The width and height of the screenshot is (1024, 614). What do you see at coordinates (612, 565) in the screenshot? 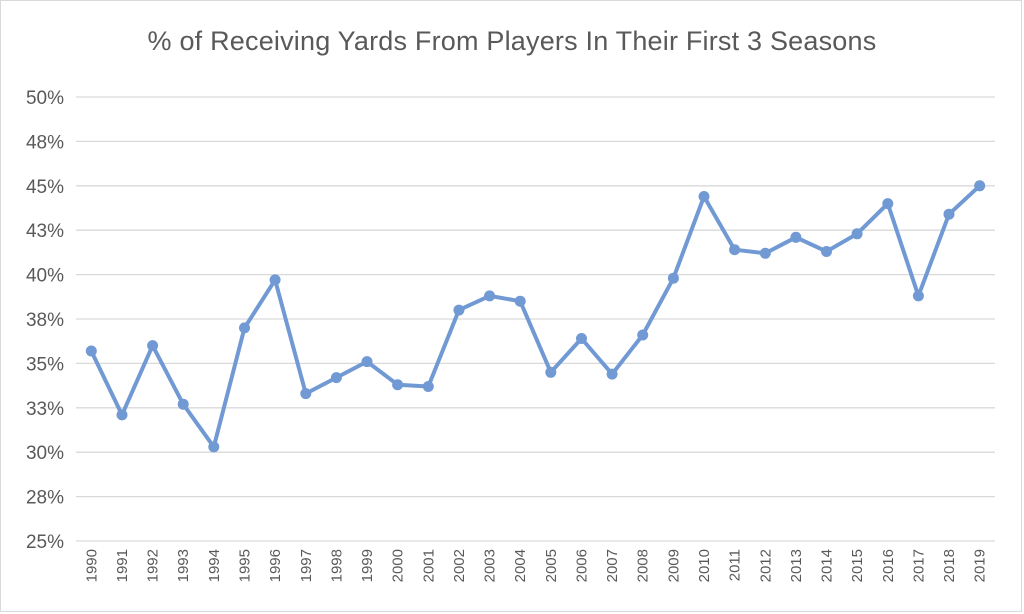
I see `x-tick-label: 2007` at bounding box center [612, 565].